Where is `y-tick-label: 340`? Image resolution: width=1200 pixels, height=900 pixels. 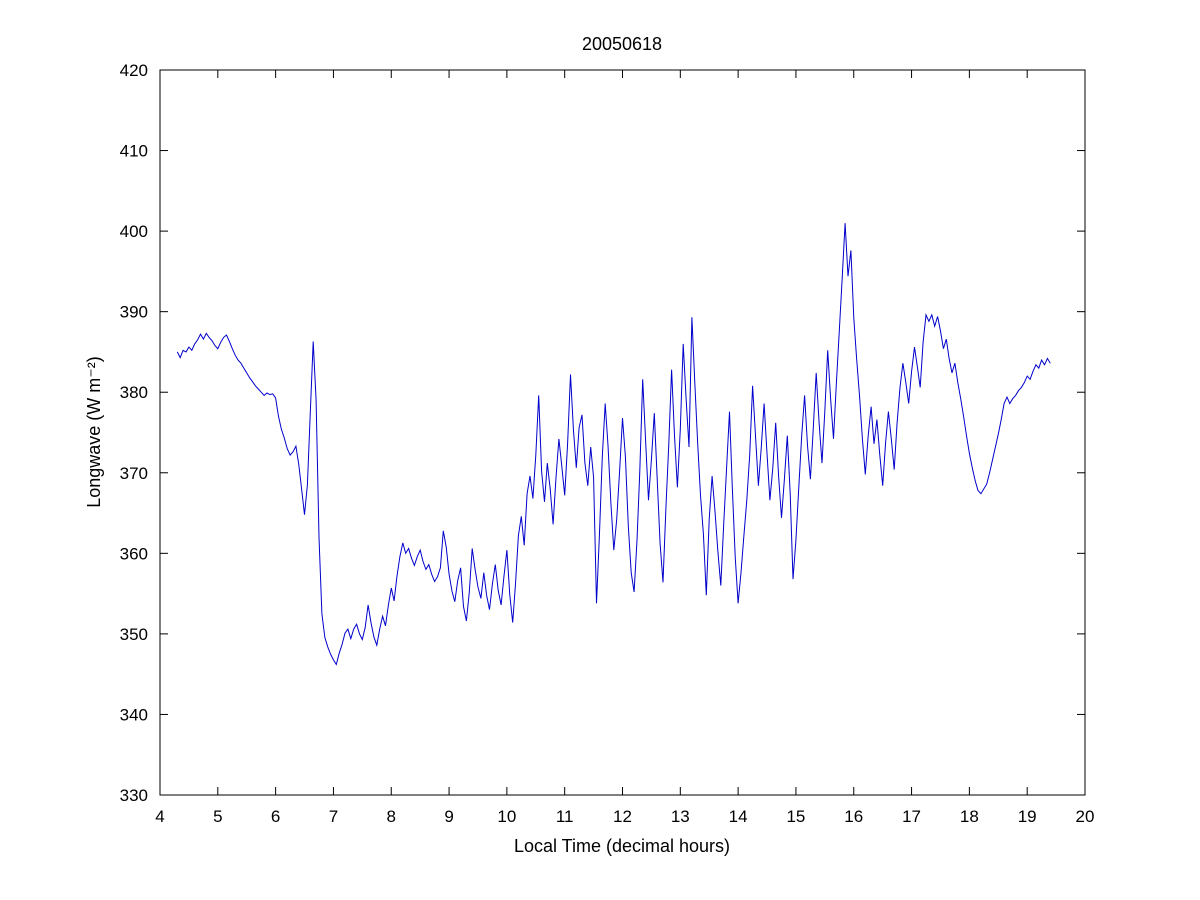
y-tick-label: 340 is located at coordinates (134, 714).